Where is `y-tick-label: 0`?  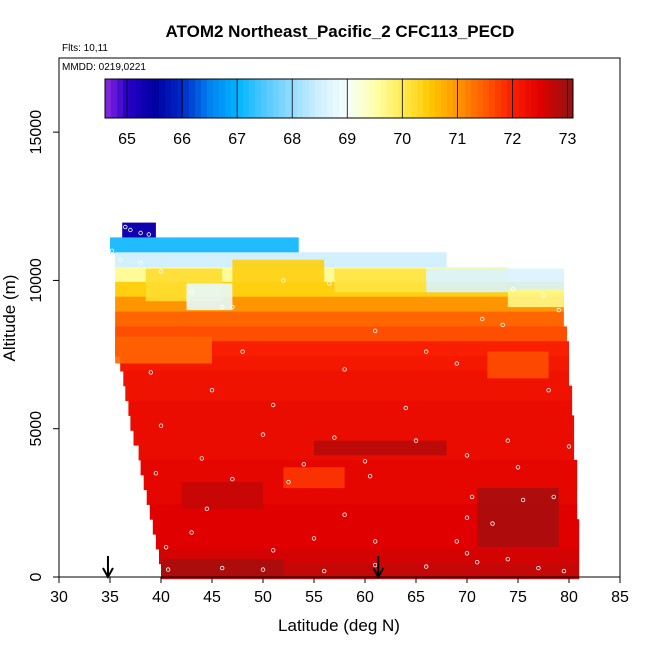 y-tick-label: 0 is located at coordinates (36, 576).